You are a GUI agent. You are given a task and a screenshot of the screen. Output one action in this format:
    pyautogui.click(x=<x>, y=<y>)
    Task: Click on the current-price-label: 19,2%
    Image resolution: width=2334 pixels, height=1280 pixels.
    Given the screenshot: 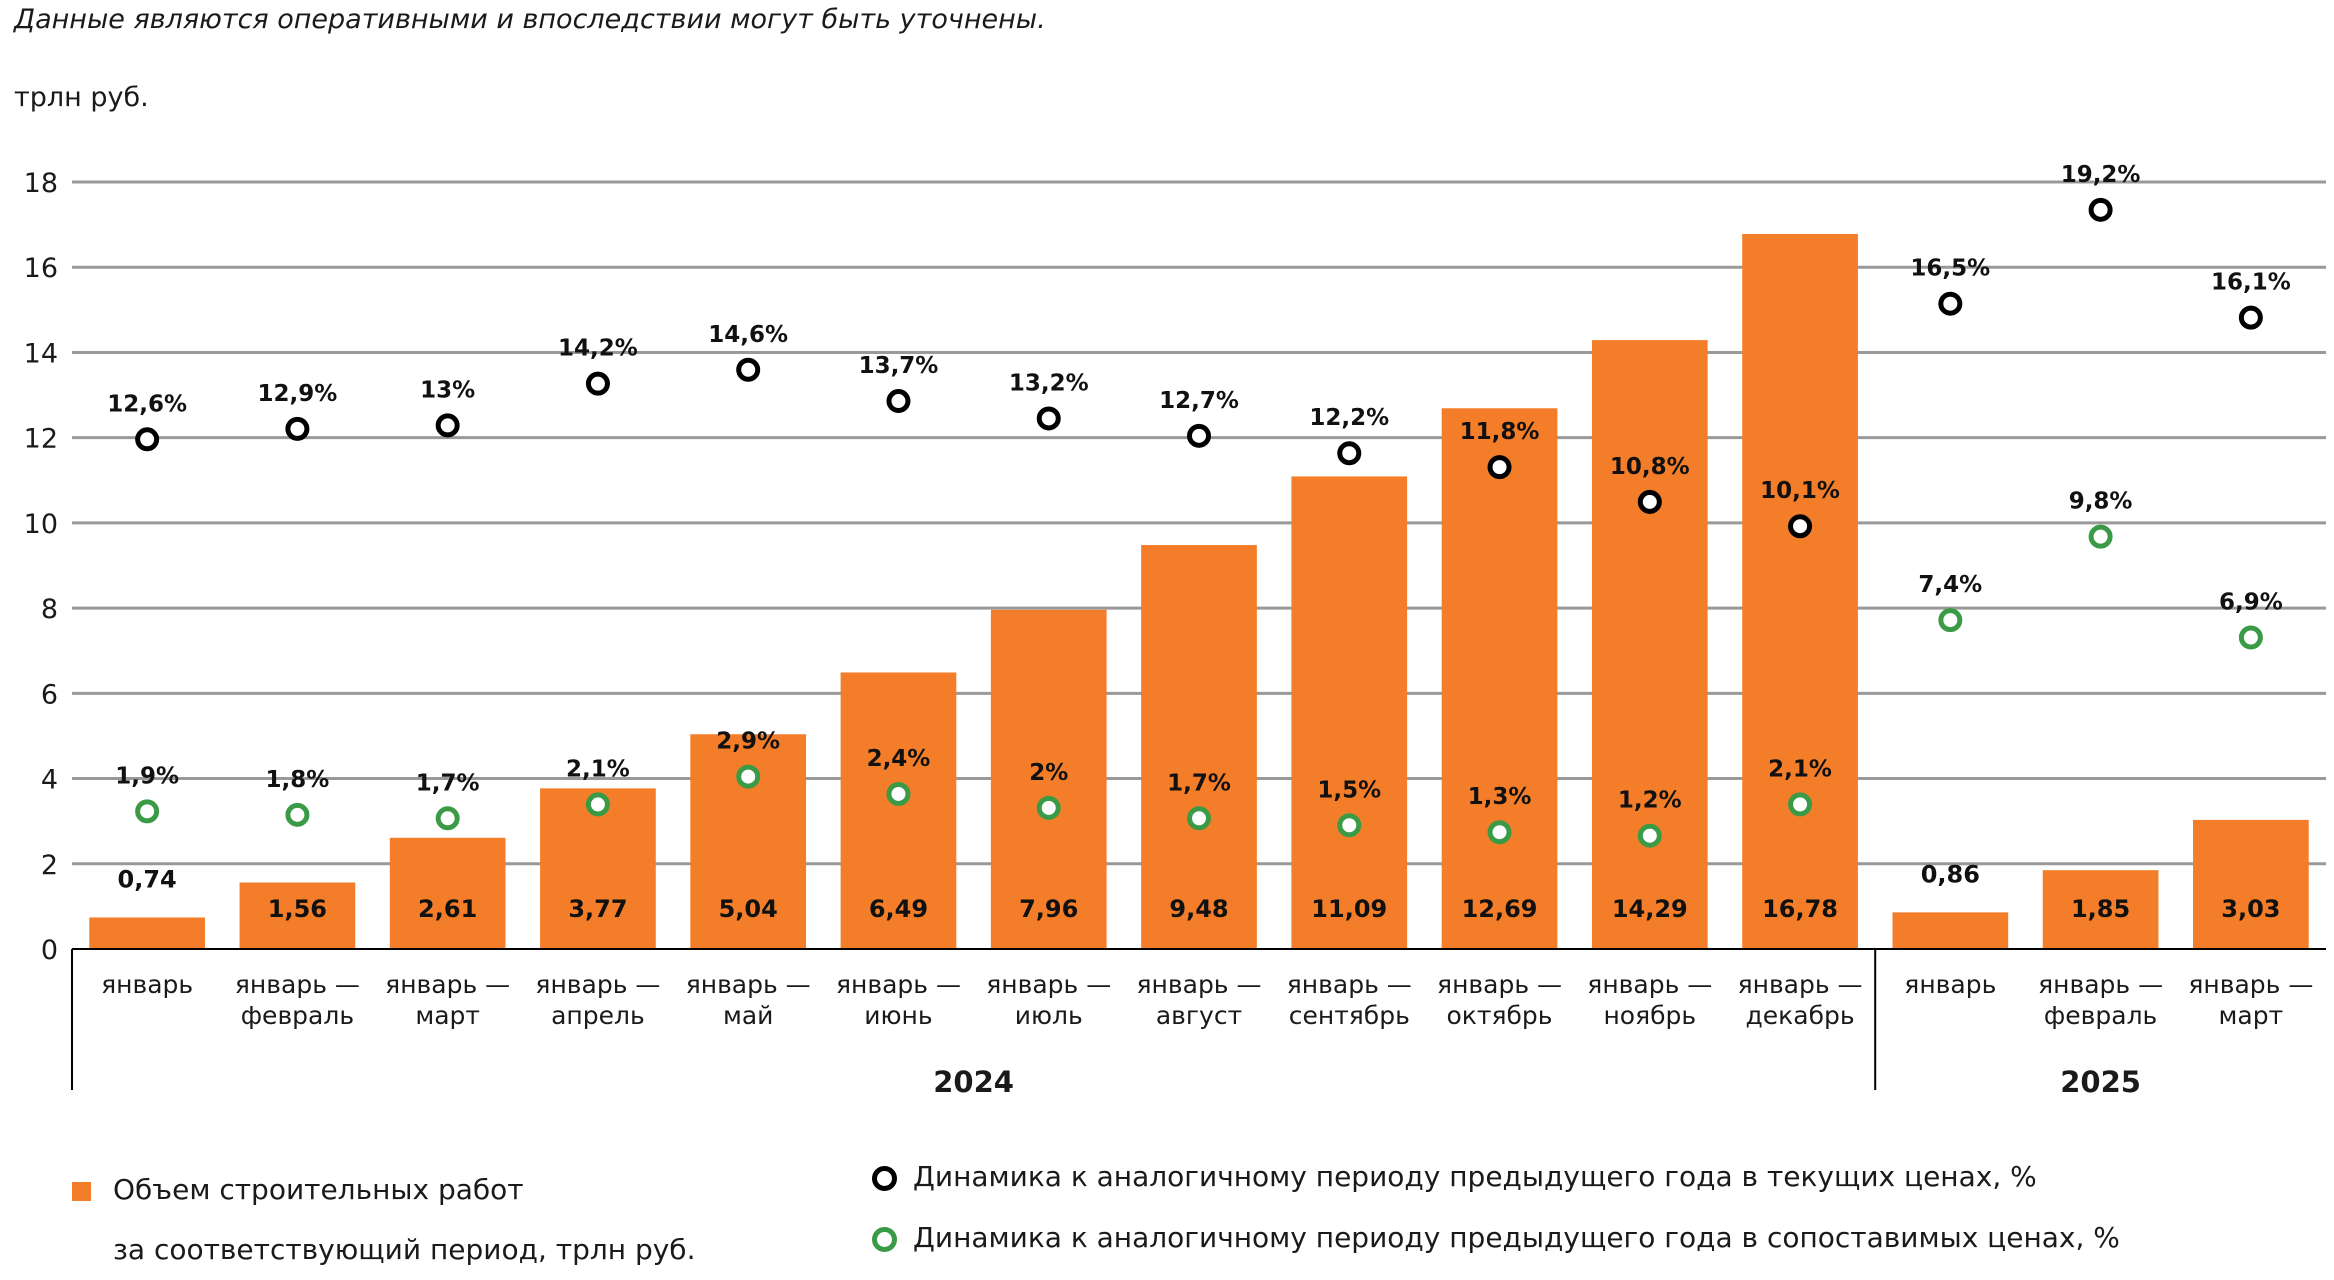 What is the action you would take?
    pyautogui.click(x=2101, y=175)
    